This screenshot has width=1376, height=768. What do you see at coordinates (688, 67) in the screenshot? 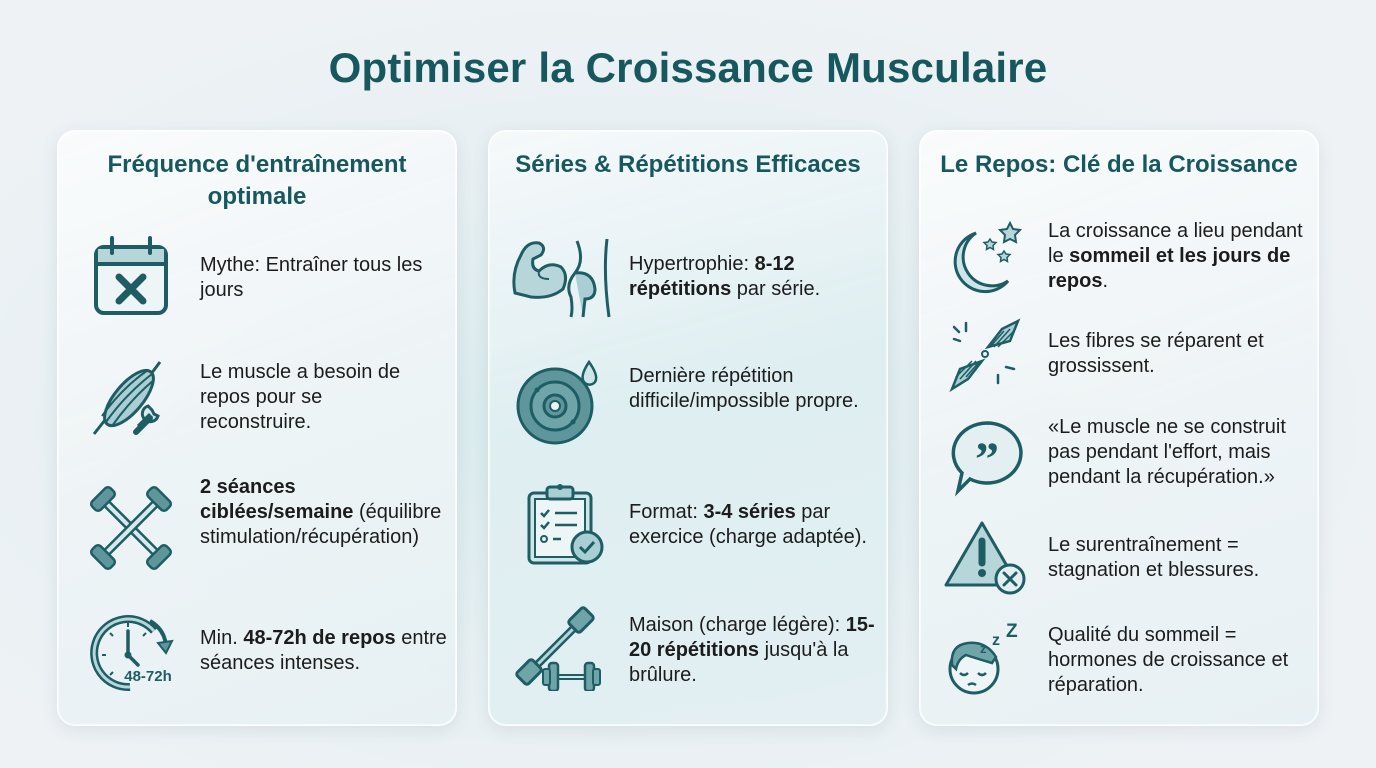
I see `page-title: Optimiser la Croissance Musculaire` at bounding box center [688, 67].